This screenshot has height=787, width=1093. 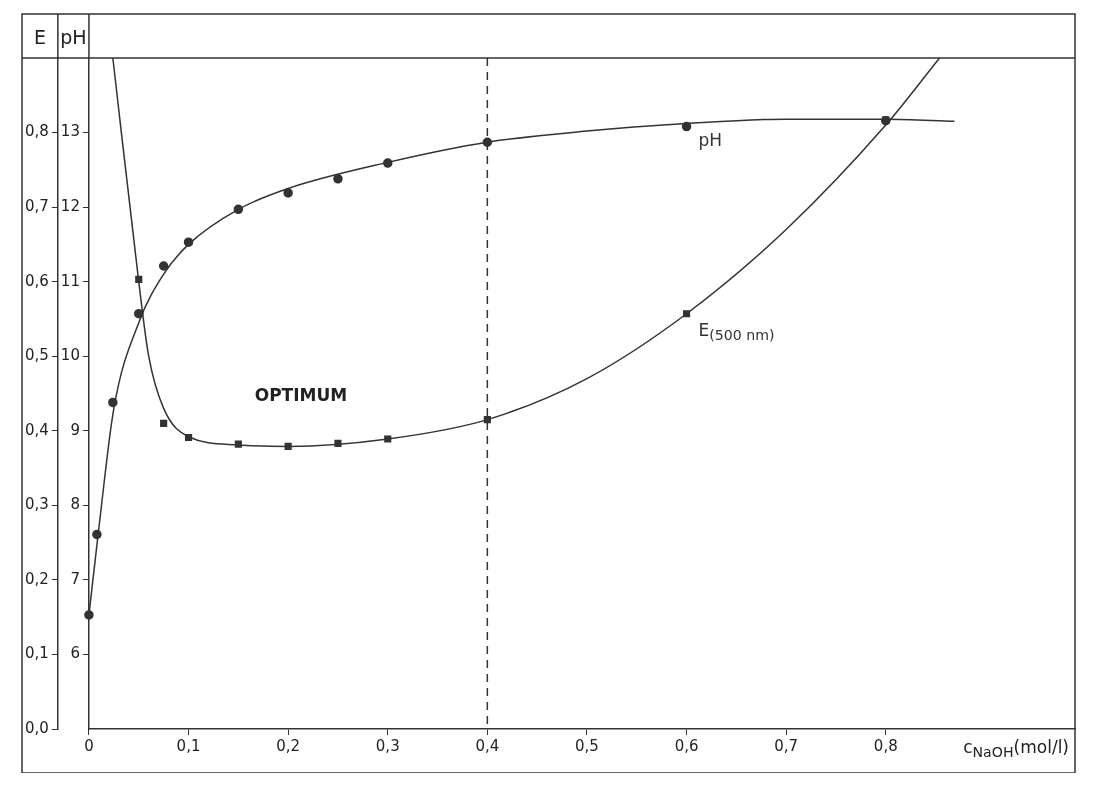 What do you see at coordinates (70, 355) in the screenshot?
I see `y2-tick-label: 10` at bounding box center [70, 355].